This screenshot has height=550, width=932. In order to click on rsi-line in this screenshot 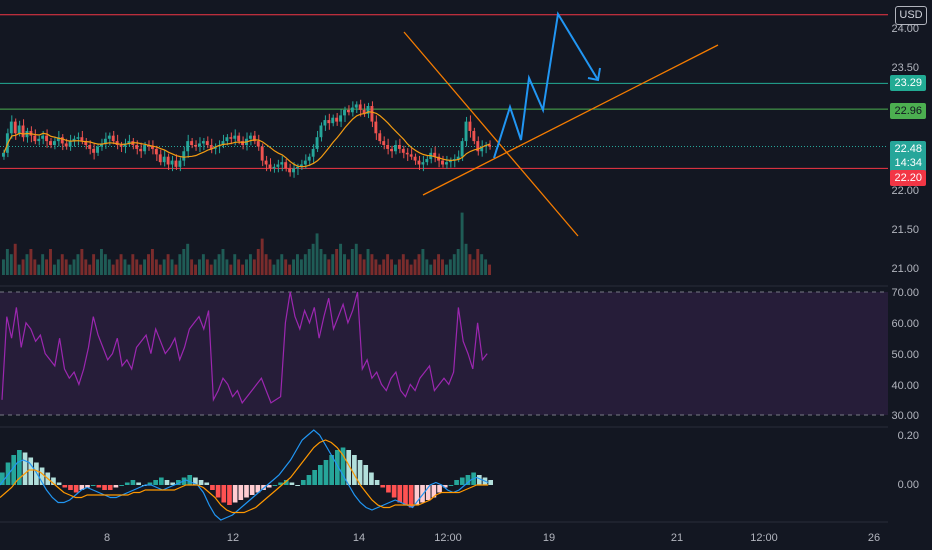, I will do `click(244, 348)`.